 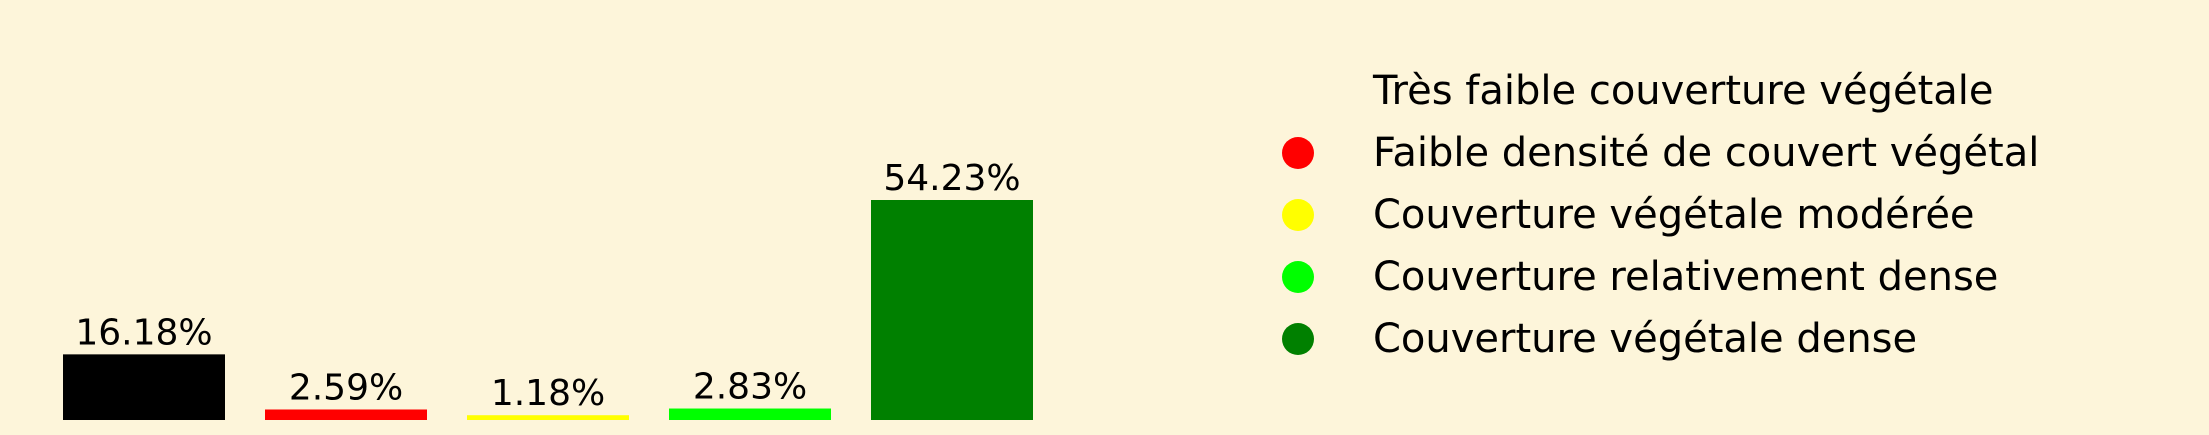 What do you see at coordinates (1686, 277) in the screenshot?
I see `legend-label: Couverture relativement dense` at bounding box center [1686, 277].